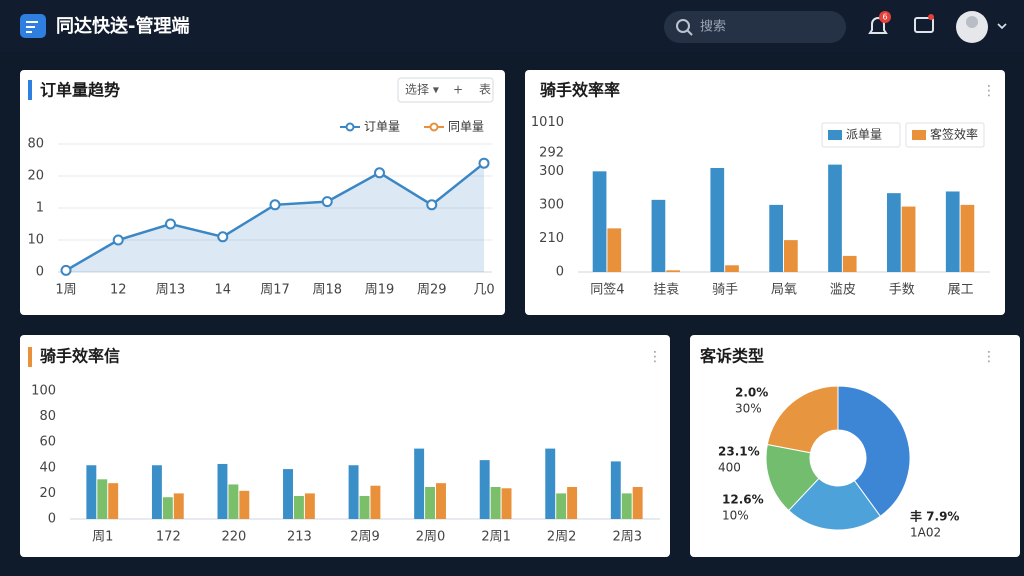 The height and width of the screenshot is (576, 1024). What do you see at coordinates (422, 90) in the screenshot?
I see `toolbar-item: 选择 ▾` at bounding box center [422, 90].